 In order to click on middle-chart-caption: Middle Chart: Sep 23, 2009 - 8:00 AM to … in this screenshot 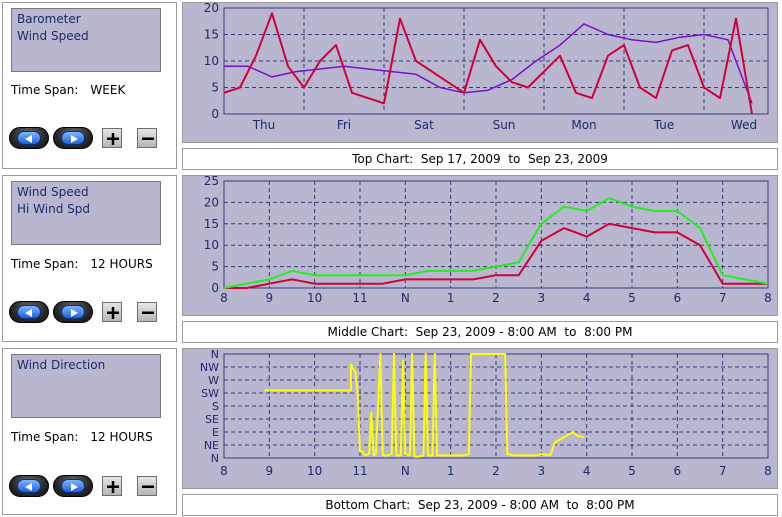, I will do `click(480, 332)`.